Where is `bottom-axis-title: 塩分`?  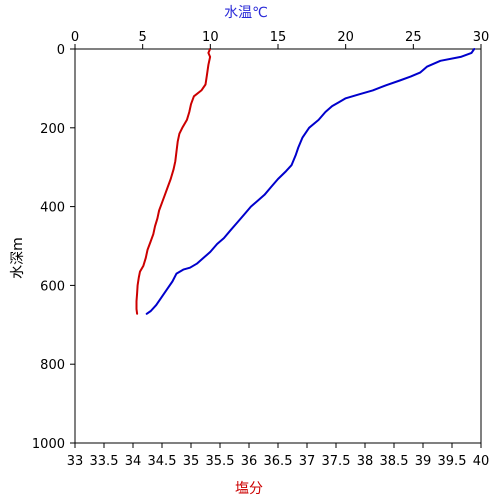
bottom-axis-title: 塩分 is located at coordinates (249, 489).